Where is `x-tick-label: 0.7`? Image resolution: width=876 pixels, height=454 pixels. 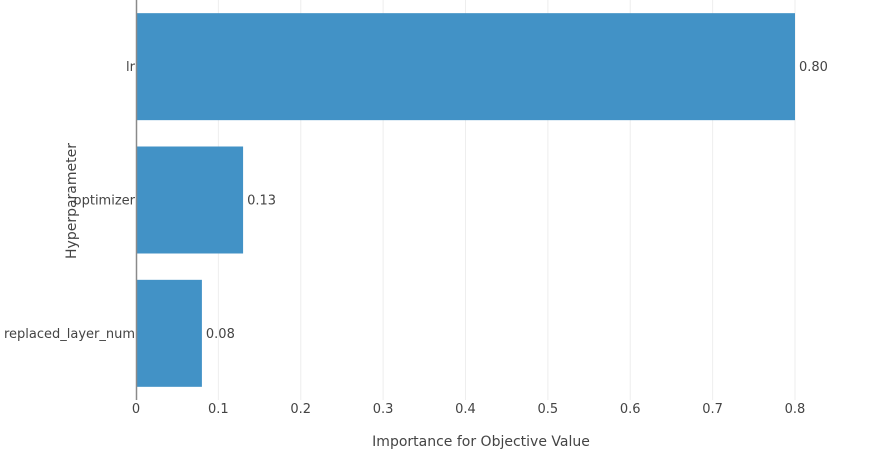 x-tick-label: 0.7 is located at coordinates (712, 409).